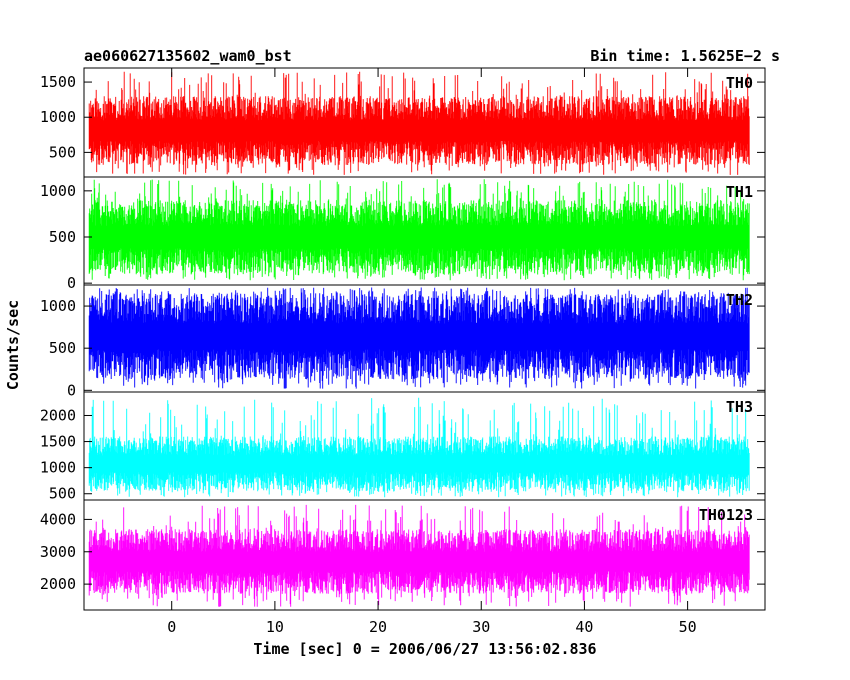 The height and width of the screenshot is (680, 850). I want to click on series-th0, so click(419, 123).